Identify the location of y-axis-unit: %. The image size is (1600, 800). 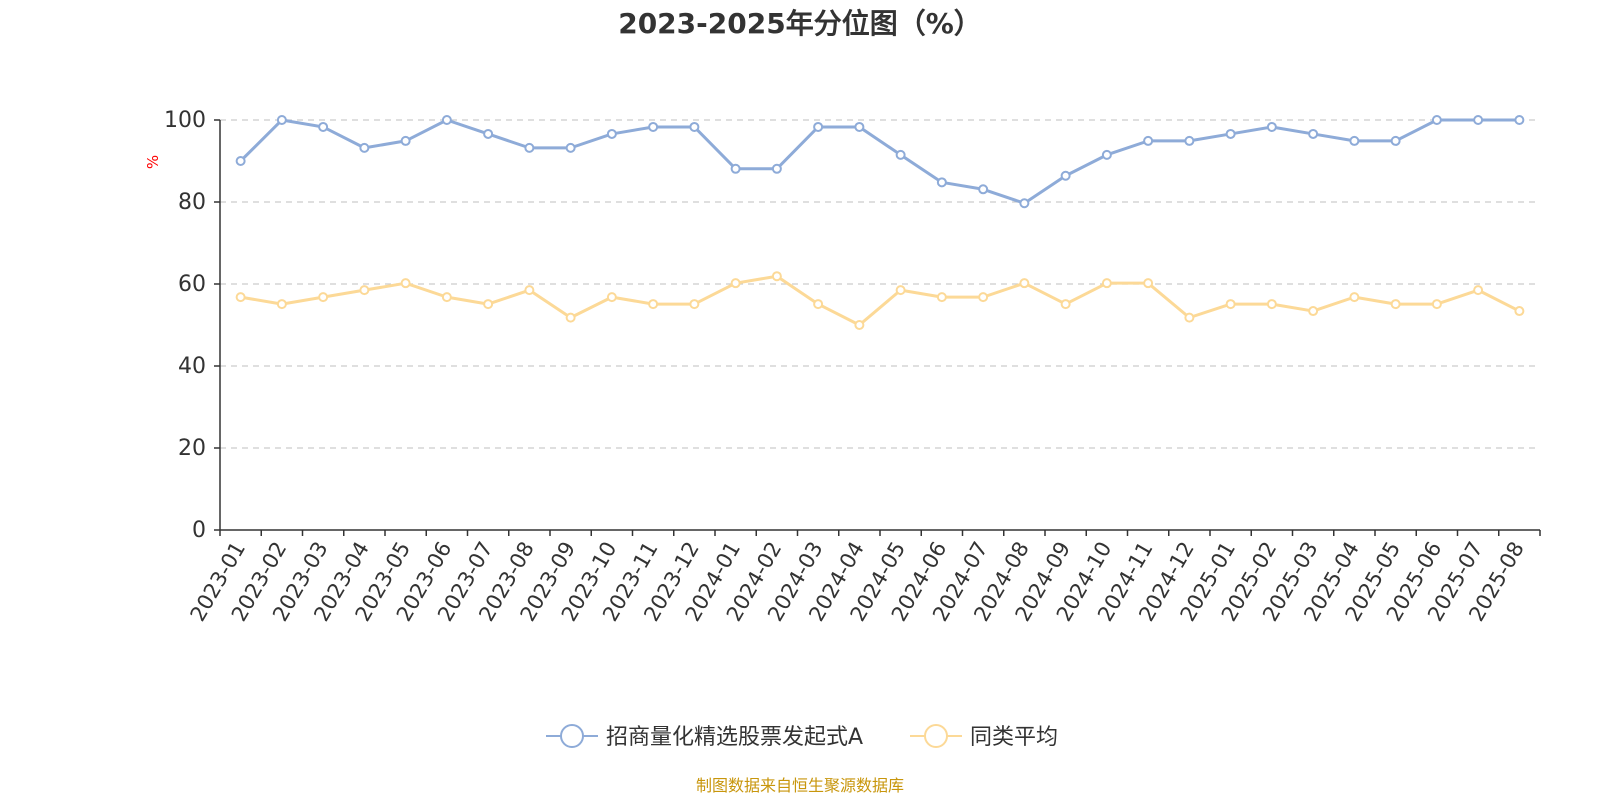
(153, 162).